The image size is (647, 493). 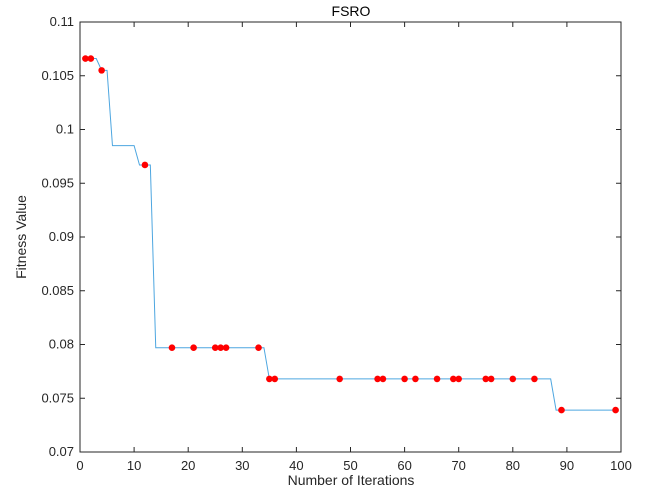 What do you see at coordinates (351, 480) in the screenshot?
I see `x-axis-title: Number of Iterations` at bounding box center [351, 480].